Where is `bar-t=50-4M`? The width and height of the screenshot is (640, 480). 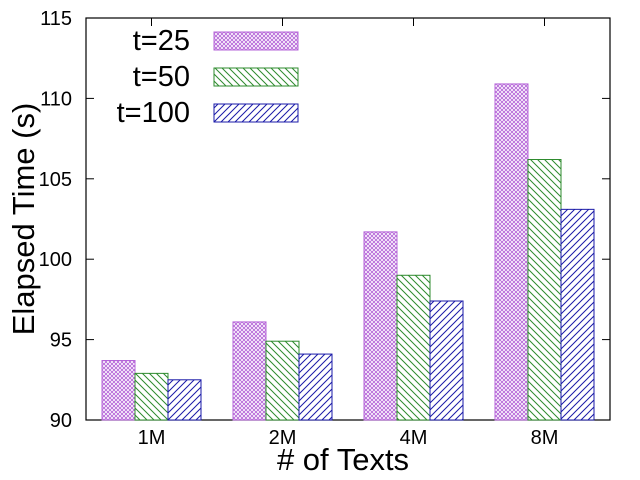
bar-t=50-4M is located at coordinates (413, 347).